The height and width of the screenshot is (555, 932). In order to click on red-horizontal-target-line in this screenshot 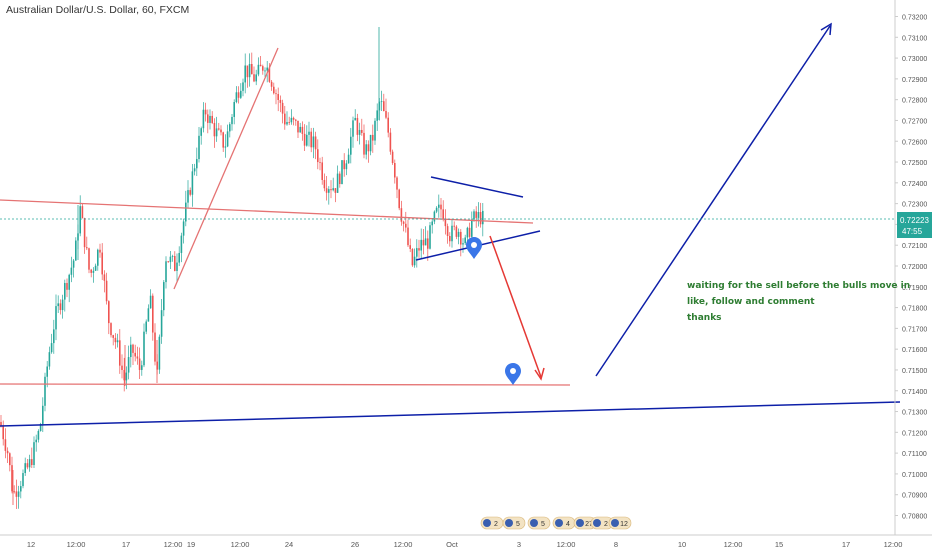, I will do `click(285, 384)`.